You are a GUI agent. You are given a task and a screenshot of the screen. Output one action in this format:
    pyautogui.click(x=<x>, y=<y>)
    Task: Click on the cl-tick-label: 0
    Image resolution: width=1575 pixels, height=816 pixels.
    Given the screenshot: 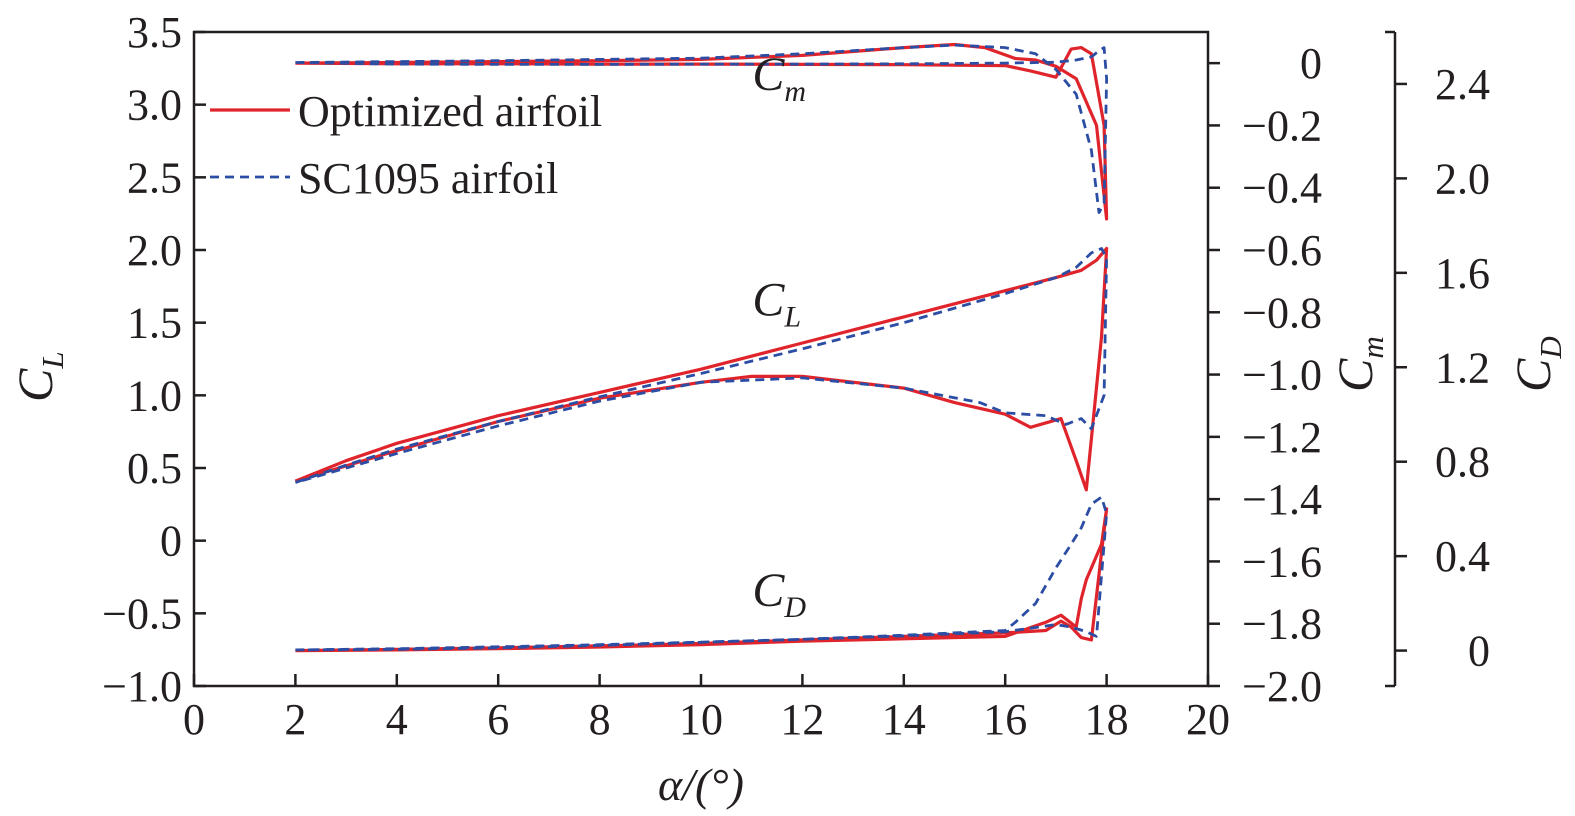 What is the action you would take?
    pyautogui.click(x=171, y=541)
    